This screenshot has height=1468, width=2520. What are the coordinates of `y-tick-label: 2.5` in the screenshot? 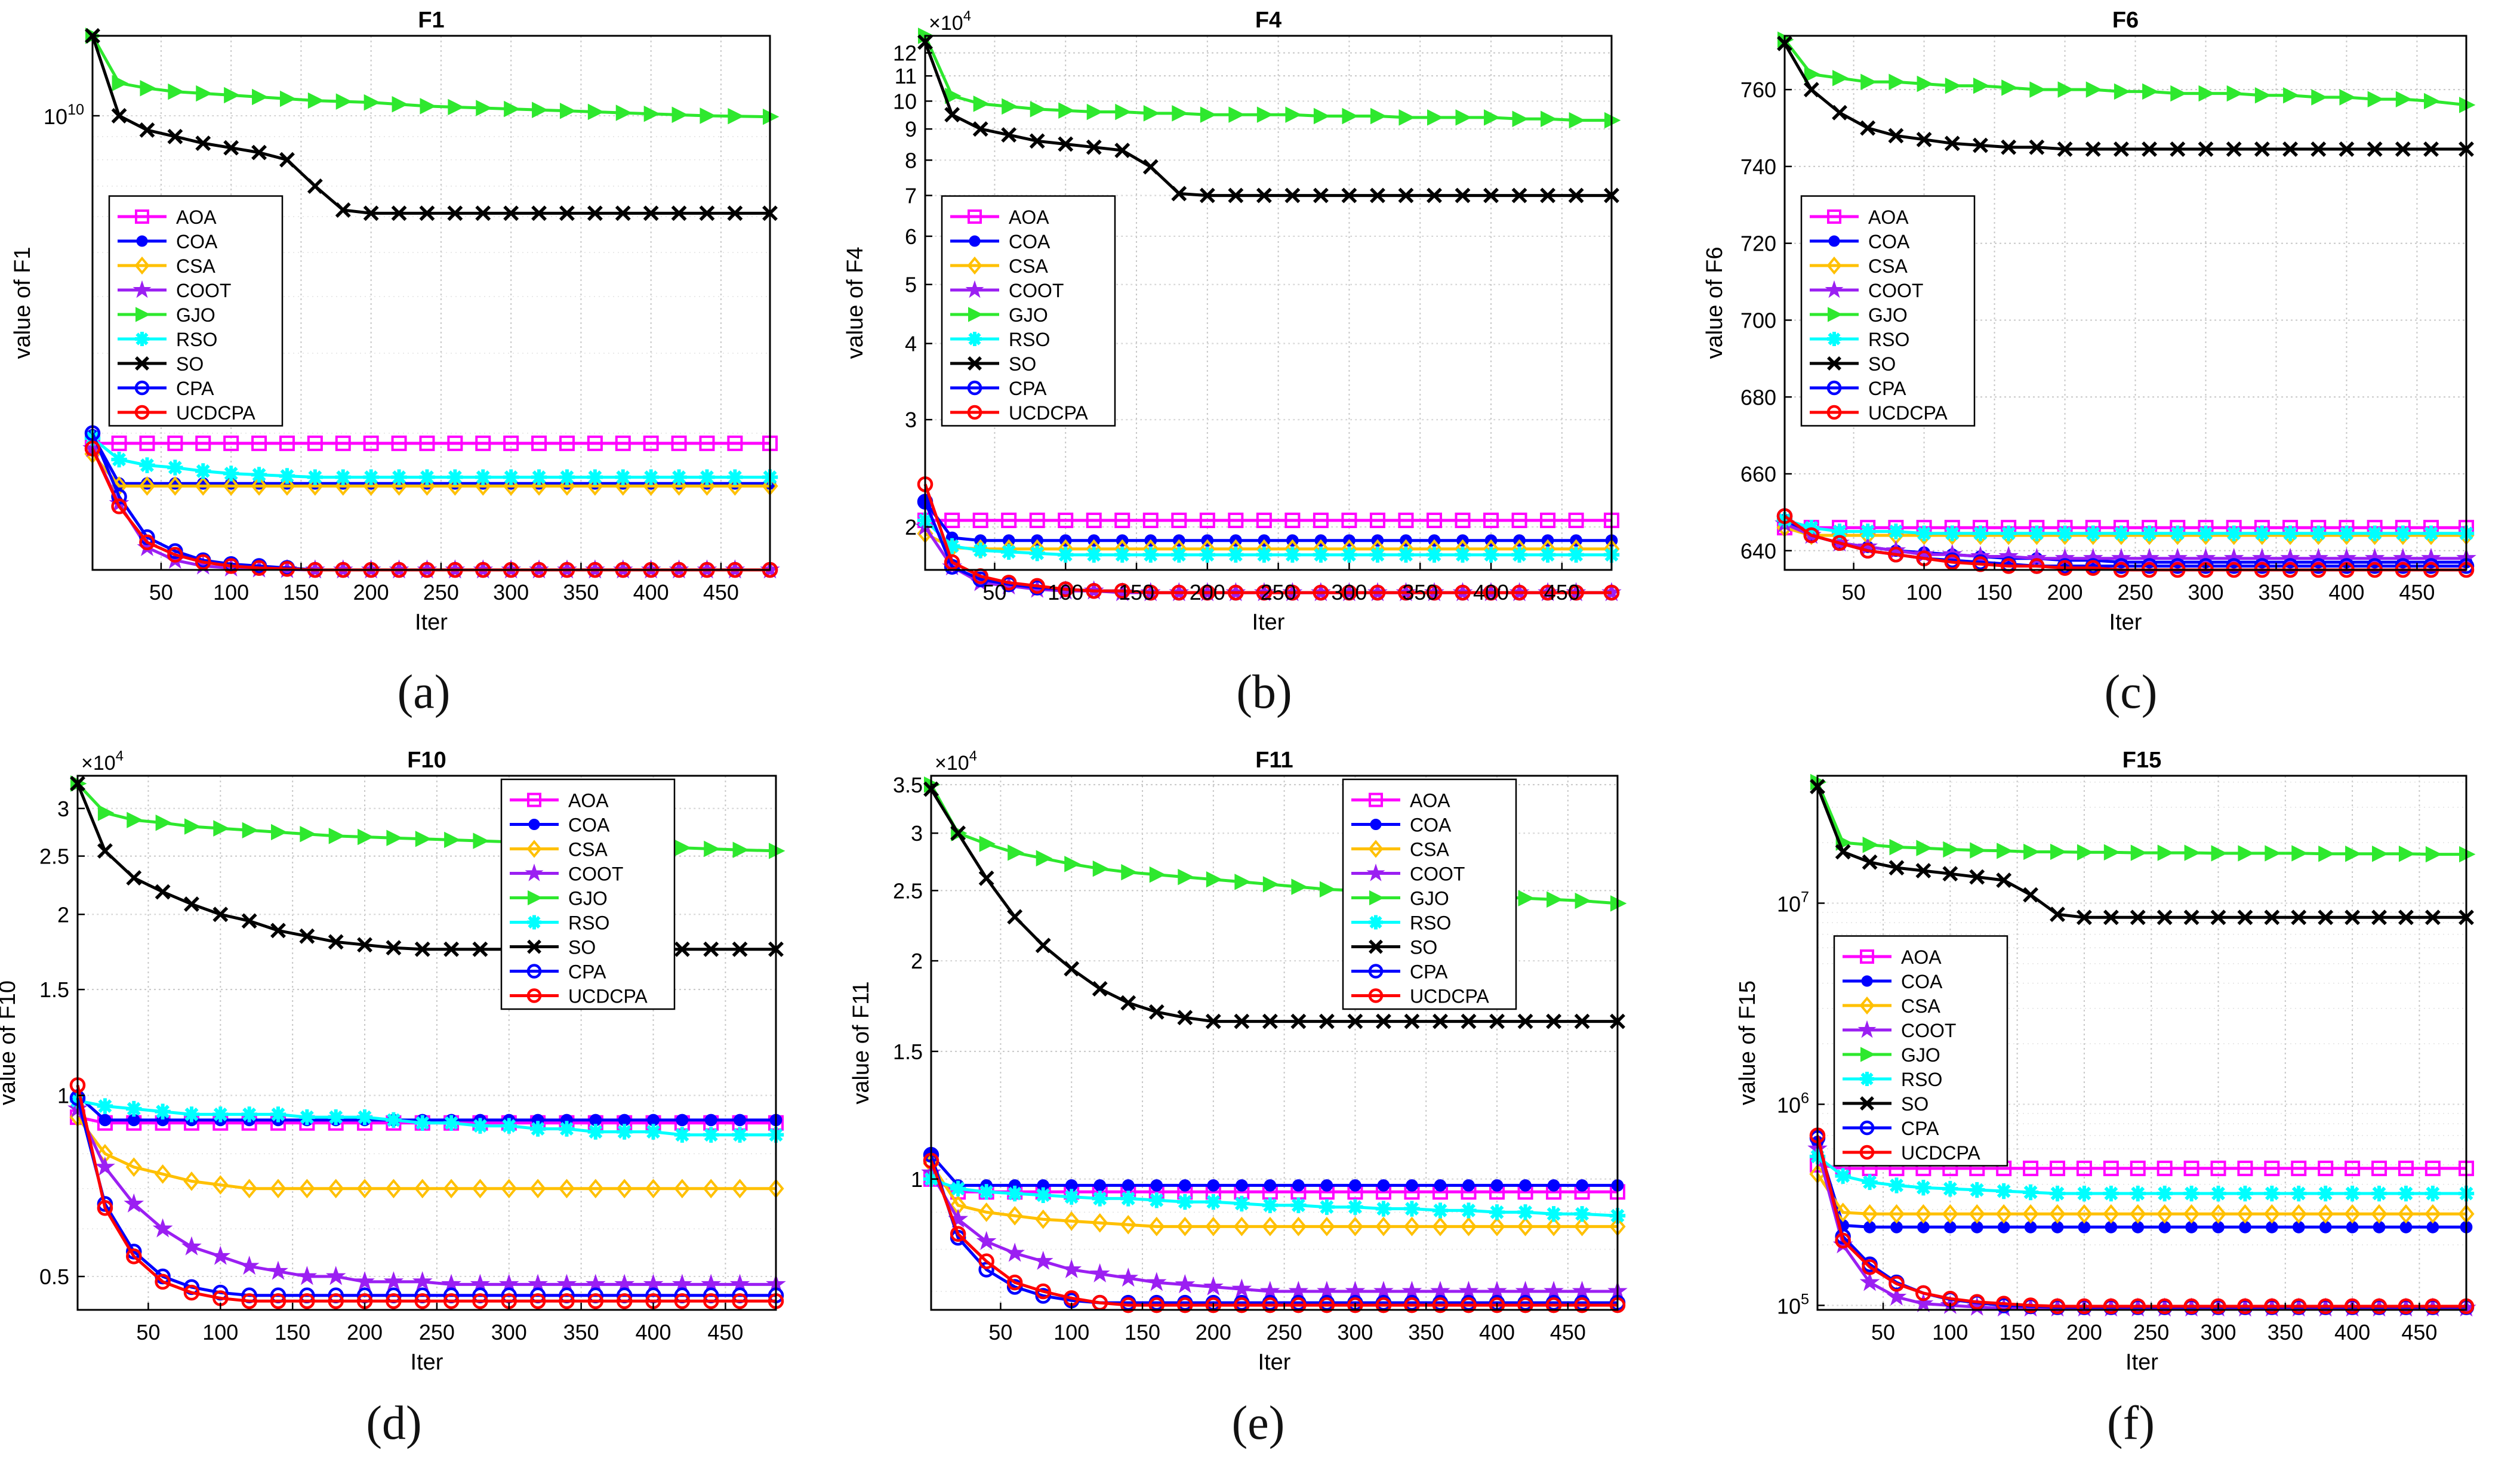 It's located at (908, 891).